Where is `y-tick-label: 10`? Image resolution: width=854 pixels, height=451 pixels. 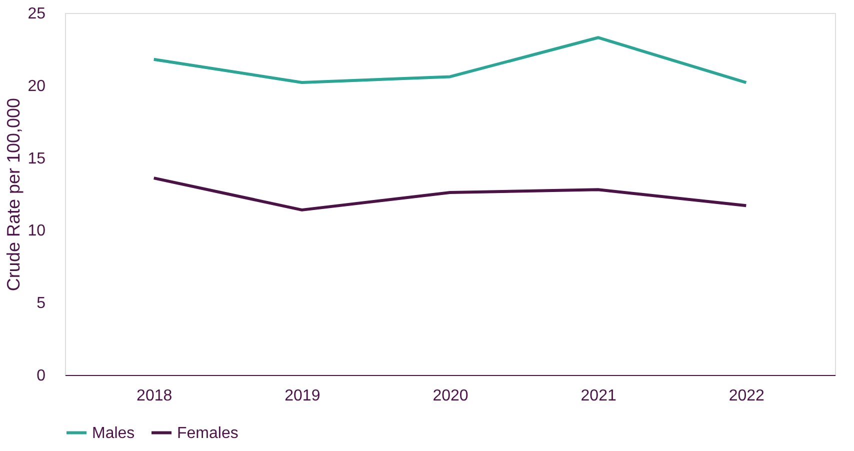
y-tick-label: 10 is located at coordinates (37, 231).